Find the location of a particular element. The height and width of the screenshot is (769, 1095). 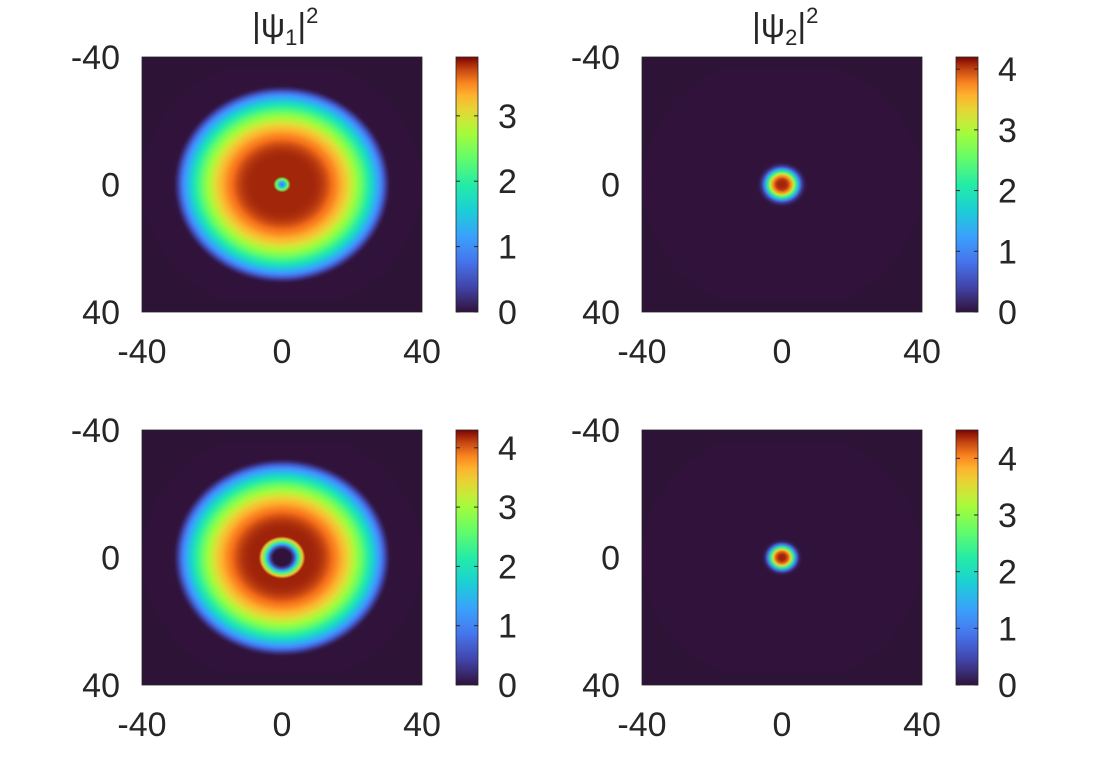

title-sub: 1 is located at coordinates (291, 37).